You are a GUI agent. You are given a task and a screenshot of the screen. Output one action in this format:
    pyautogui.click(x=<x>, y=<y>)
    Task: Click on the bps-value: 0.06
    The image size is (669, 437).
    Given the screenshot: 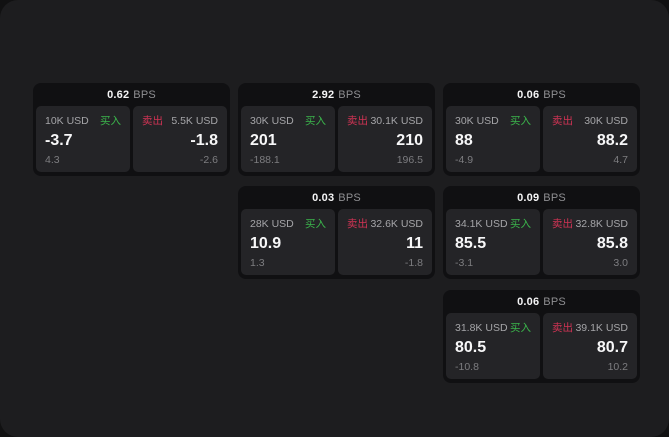 What is the action you would take?
    pyautogui.click(x=528, y=301)
    